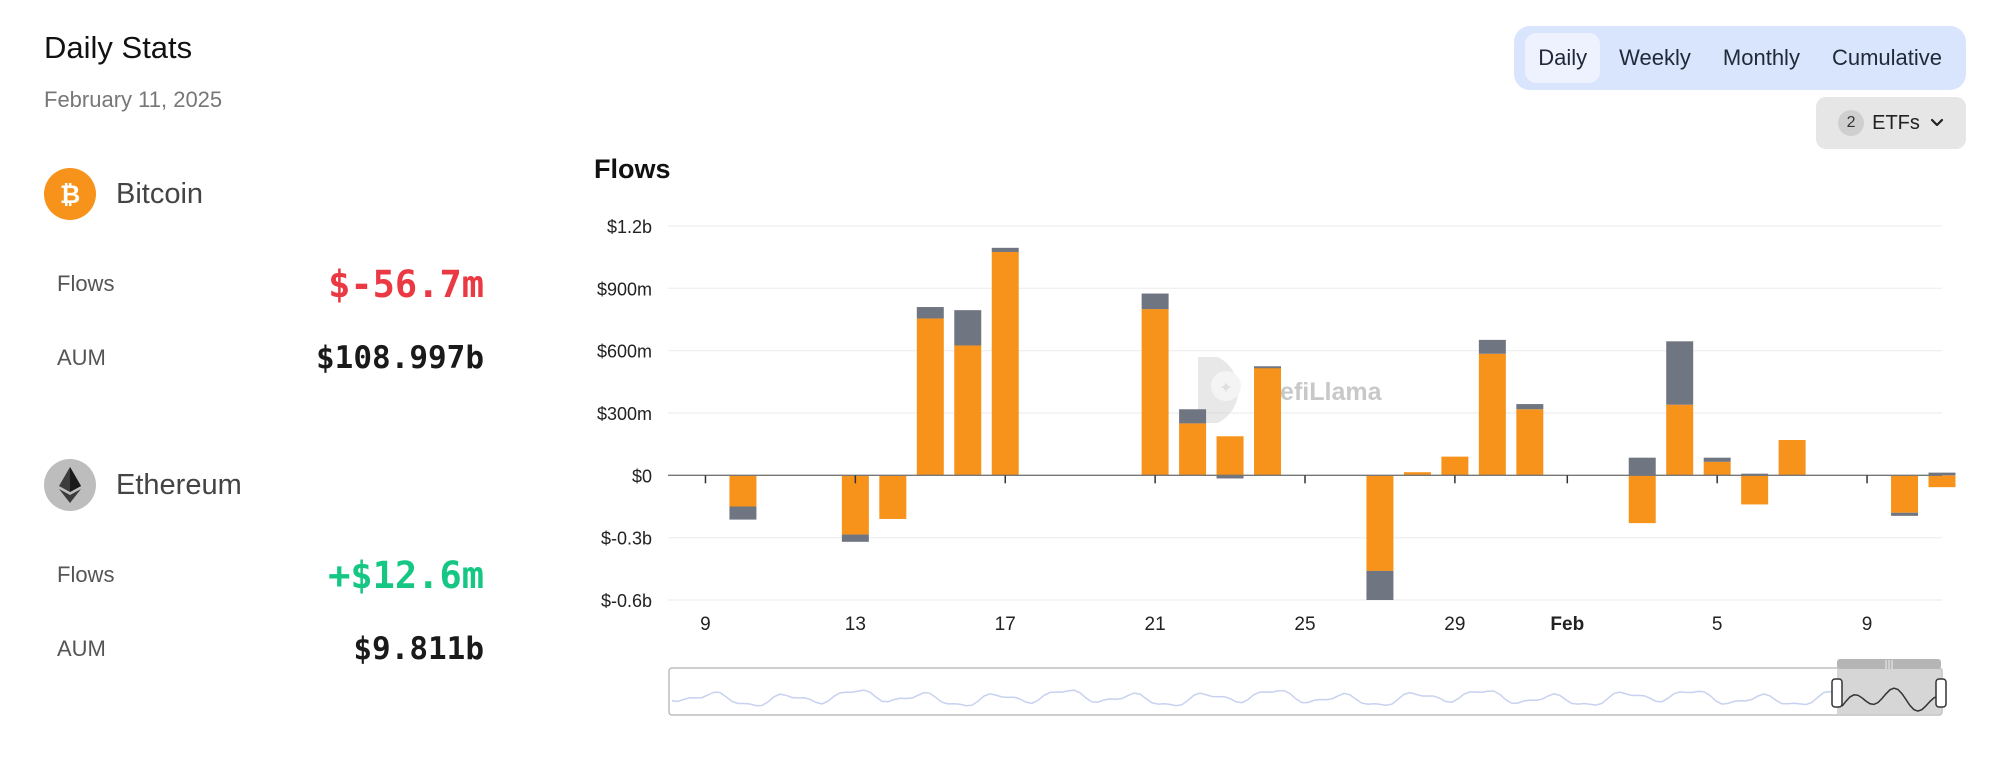 The height and width of the screenshot is (767, 2000). Describe the element at coordinates (1837, 693) in the screenshot. I see `navigator-left-handle` at that location.